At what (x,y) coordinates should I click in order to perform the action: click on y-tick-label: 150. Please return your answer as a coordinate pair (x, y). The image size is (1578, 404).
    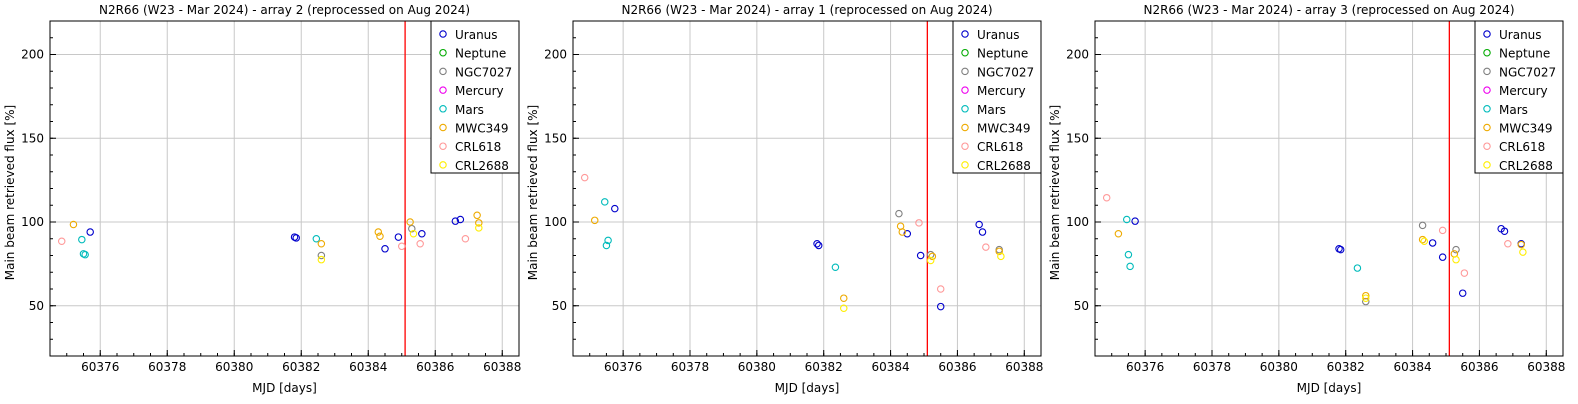
    Looking at the image, I should click on (32, 138).